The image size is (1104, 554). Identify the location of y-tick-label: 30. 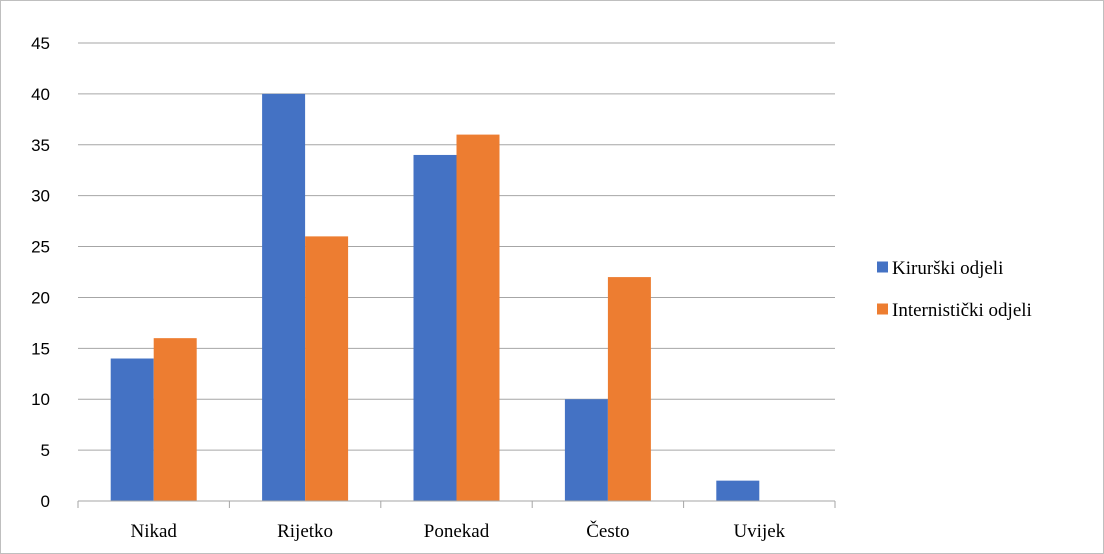
(40, 196).